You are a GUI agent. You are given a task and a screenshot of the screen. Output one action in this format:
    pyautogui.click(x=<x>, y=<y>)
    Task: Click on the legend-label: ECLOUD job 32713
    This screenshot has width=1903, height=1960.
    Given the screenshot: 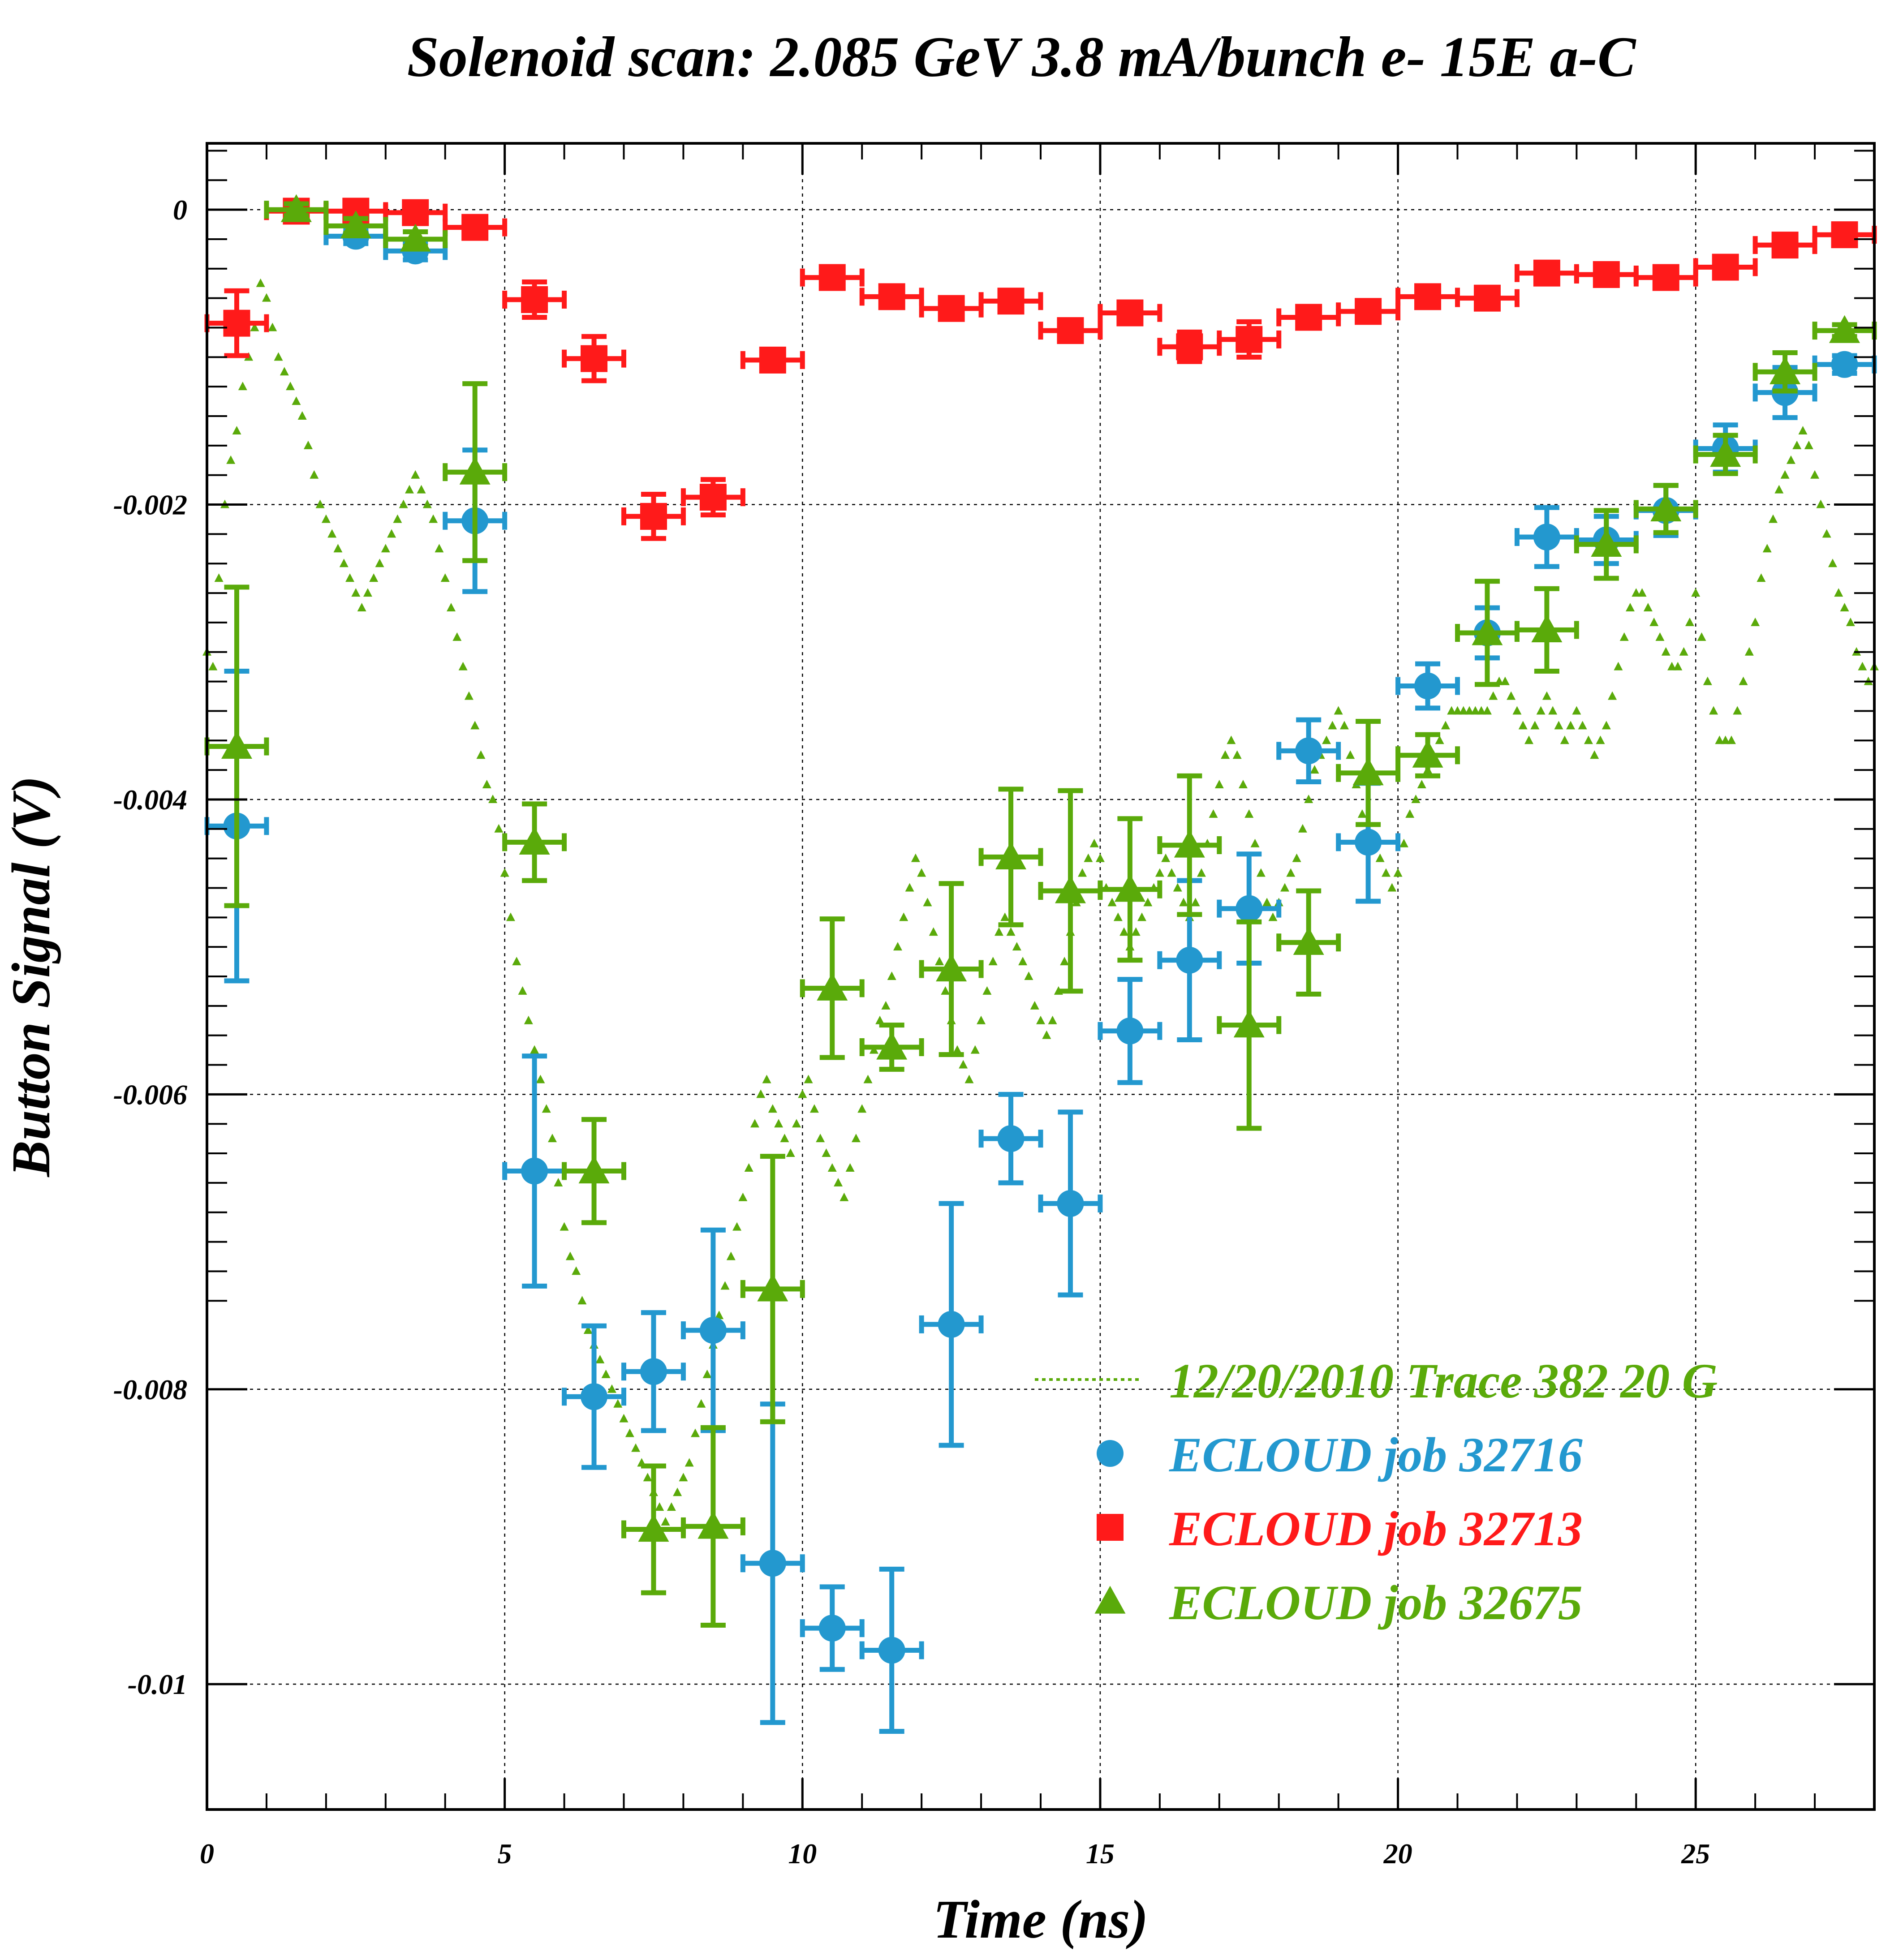 What is the action you would take?
    pyautogui.click(x=1376, y=1528)
    